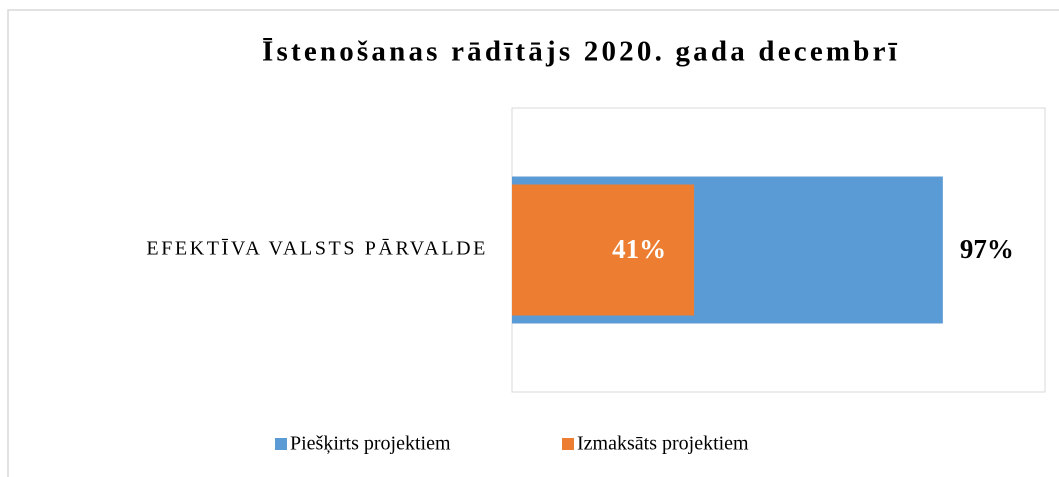 The height and width of the screenshot is (477, 1059). I want to click on bar, so click(603, 250).